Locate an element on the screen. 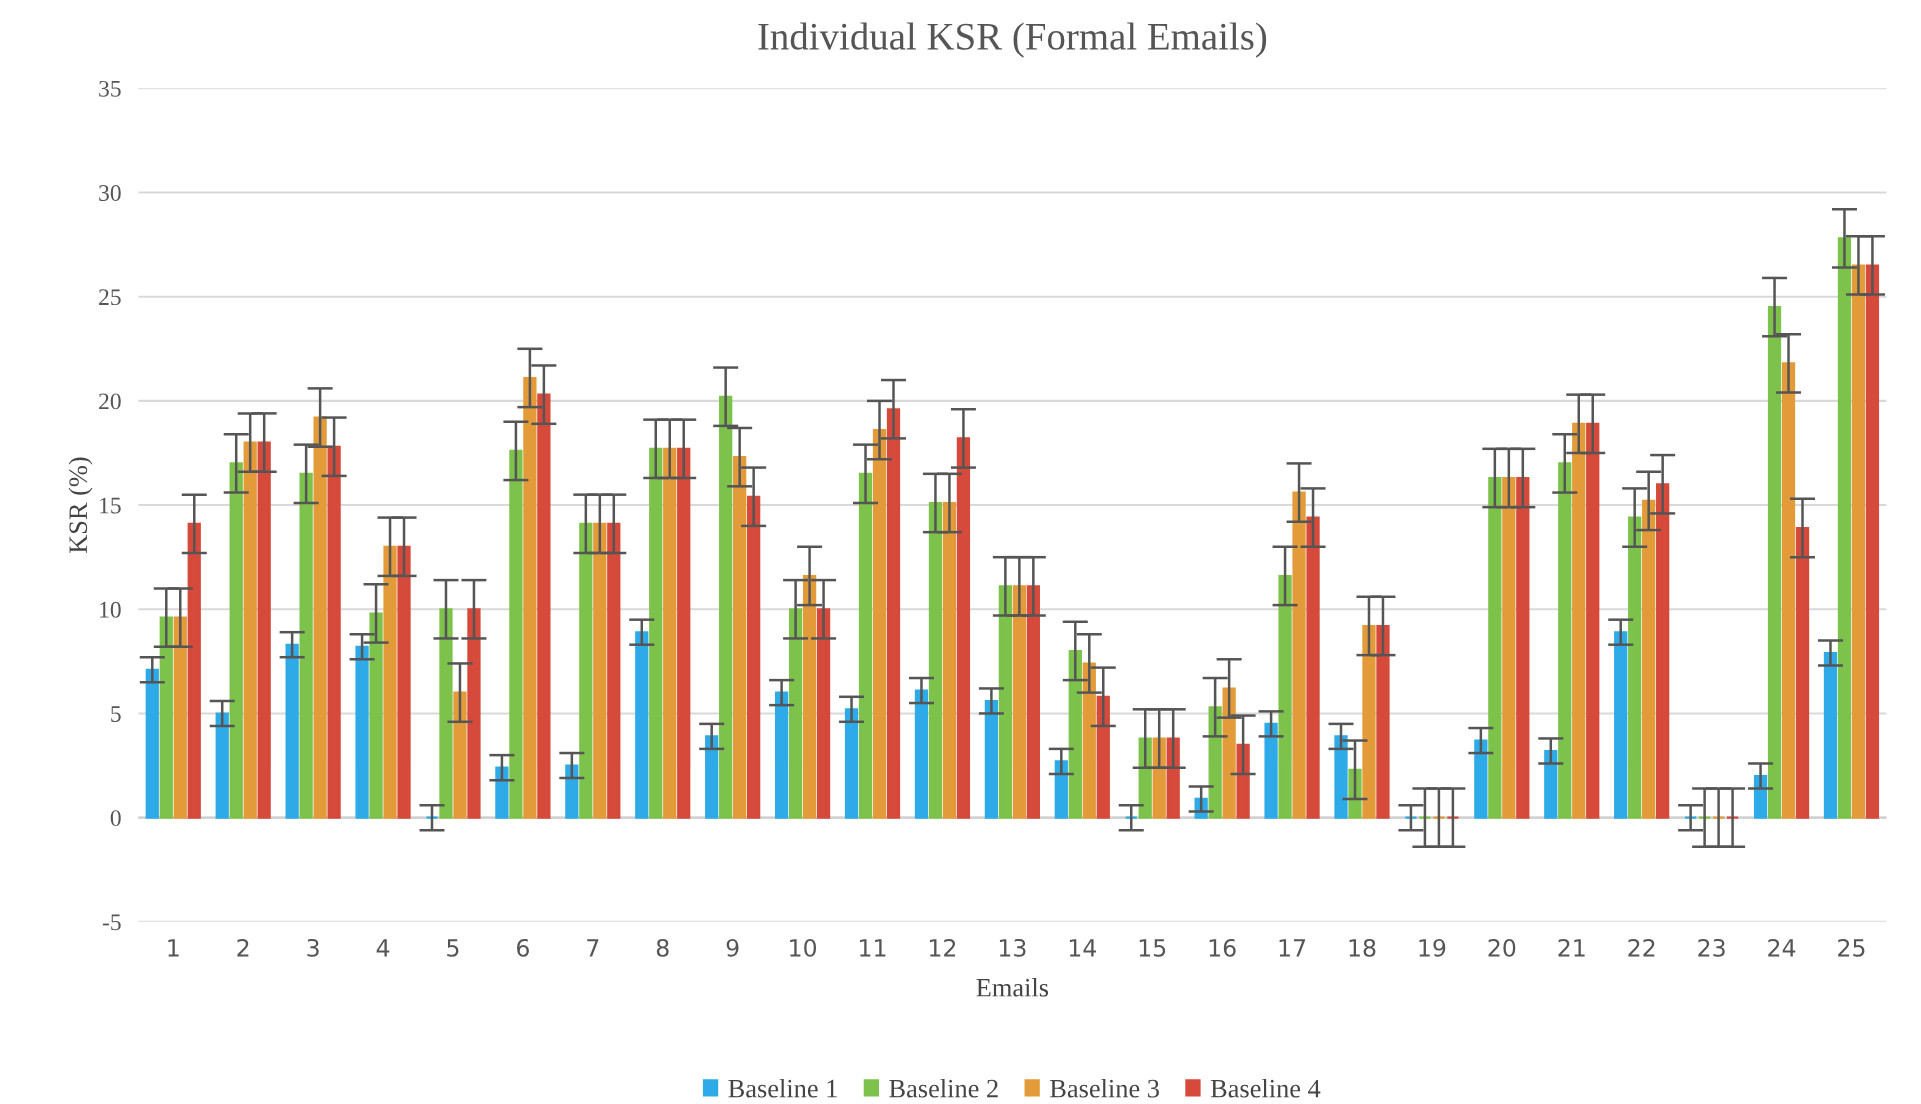  y-tick-label: 10 is located at coordinates (110, 609).